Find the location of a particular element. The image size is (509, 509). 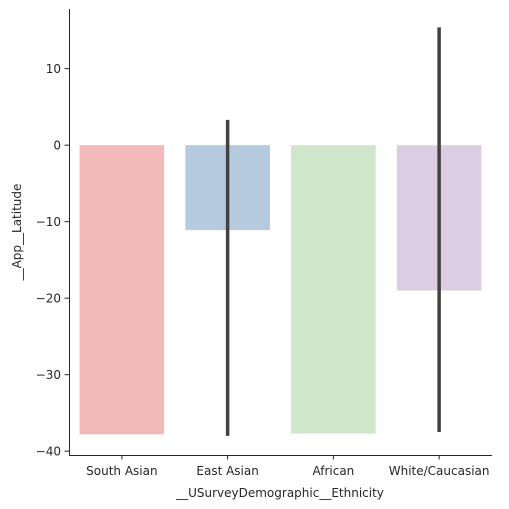

y-tick-label-1: −30 is located at coordinates (48, 375).